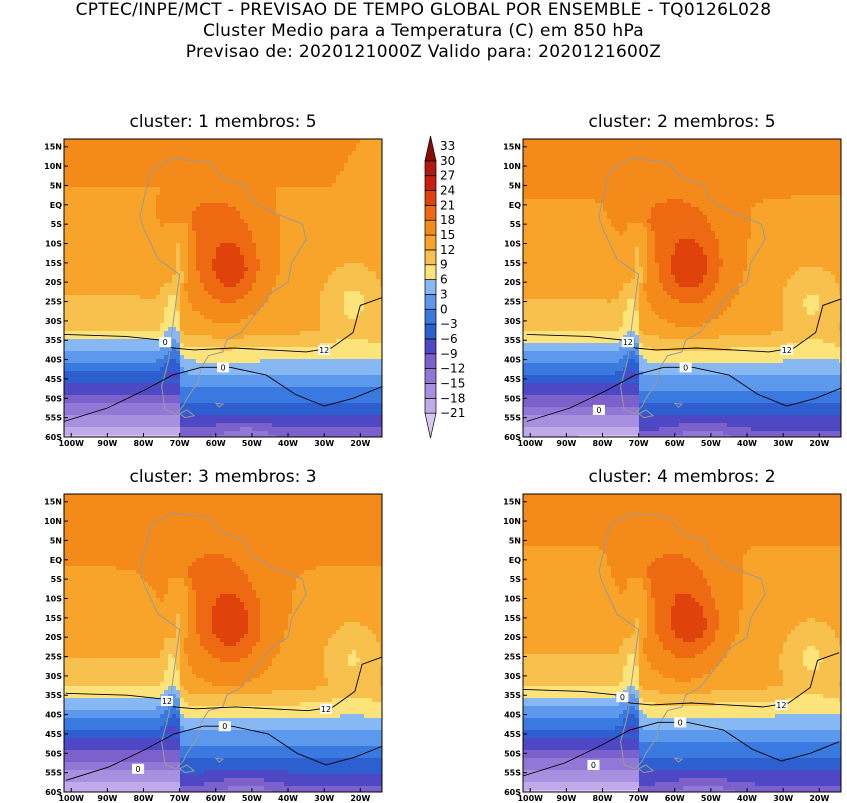  What do you see at coordinates (216, 798) in the screenshot?
I see `panel-3-xtick-label-4: 60W` at bounding box center [216, 798].